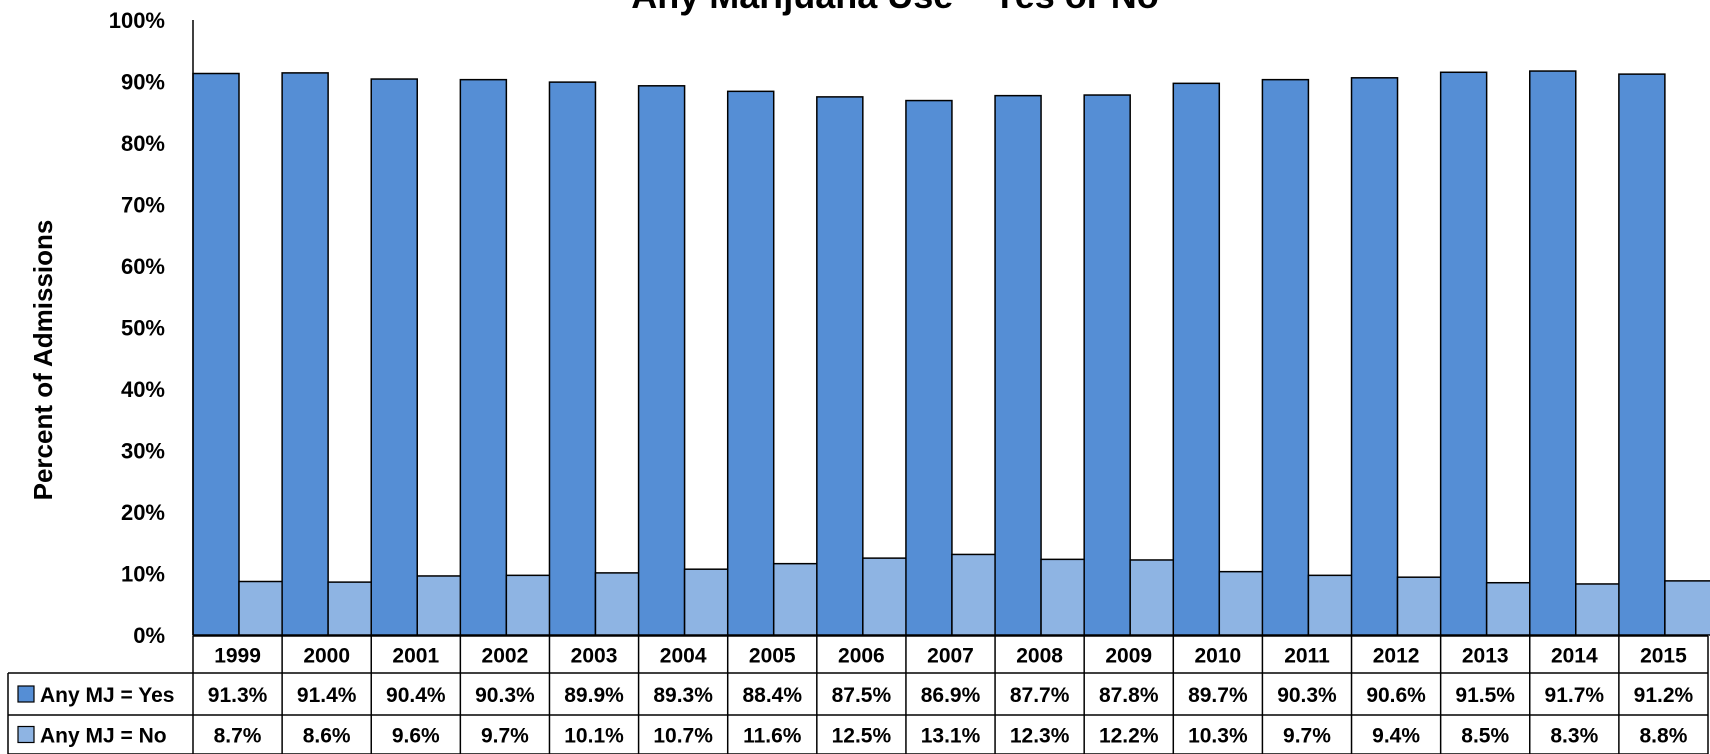 The height and width of the screenshot is (754, 1710). Describe the element at coordinates (394, 357) in the screenshot. I see `bar-yes-2001` at that location.